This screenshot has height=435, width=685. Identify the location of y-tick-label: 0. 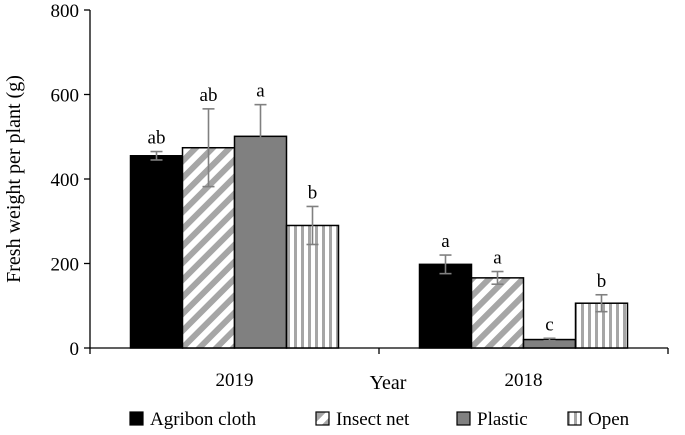
(75, 349).